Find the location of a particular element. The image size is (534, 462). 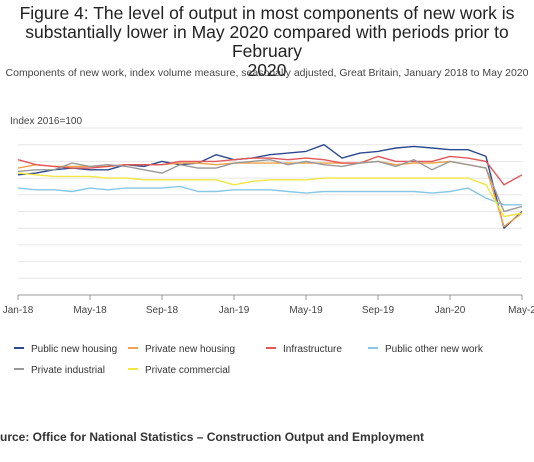

legend-label: Public new housing is located at coordinates (74, 349).